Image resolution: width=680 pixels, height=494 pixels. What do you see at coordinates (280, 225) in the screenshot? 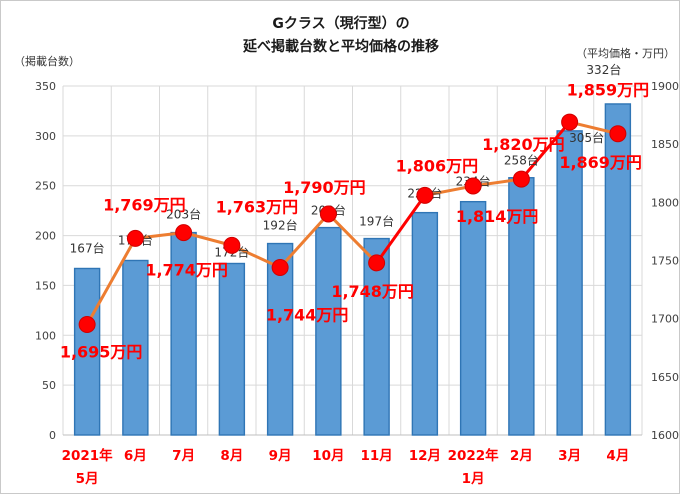
I see `bar-label-5: 192台` at bounding box center [280, 225].